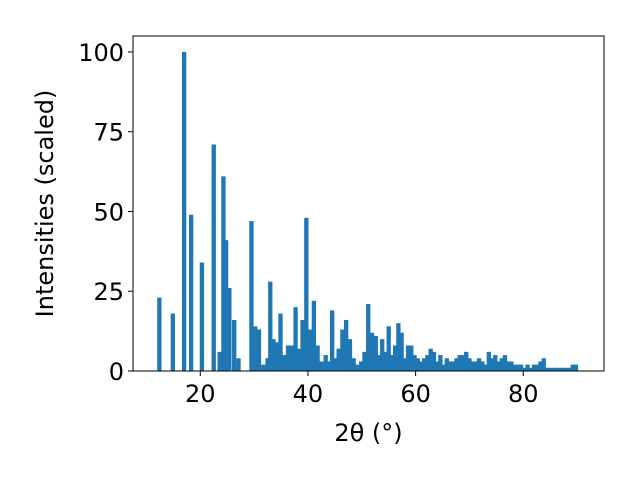 This screenshot has height=480, width=640. I want to click on y-tick-label: 75, so click(108, 133).